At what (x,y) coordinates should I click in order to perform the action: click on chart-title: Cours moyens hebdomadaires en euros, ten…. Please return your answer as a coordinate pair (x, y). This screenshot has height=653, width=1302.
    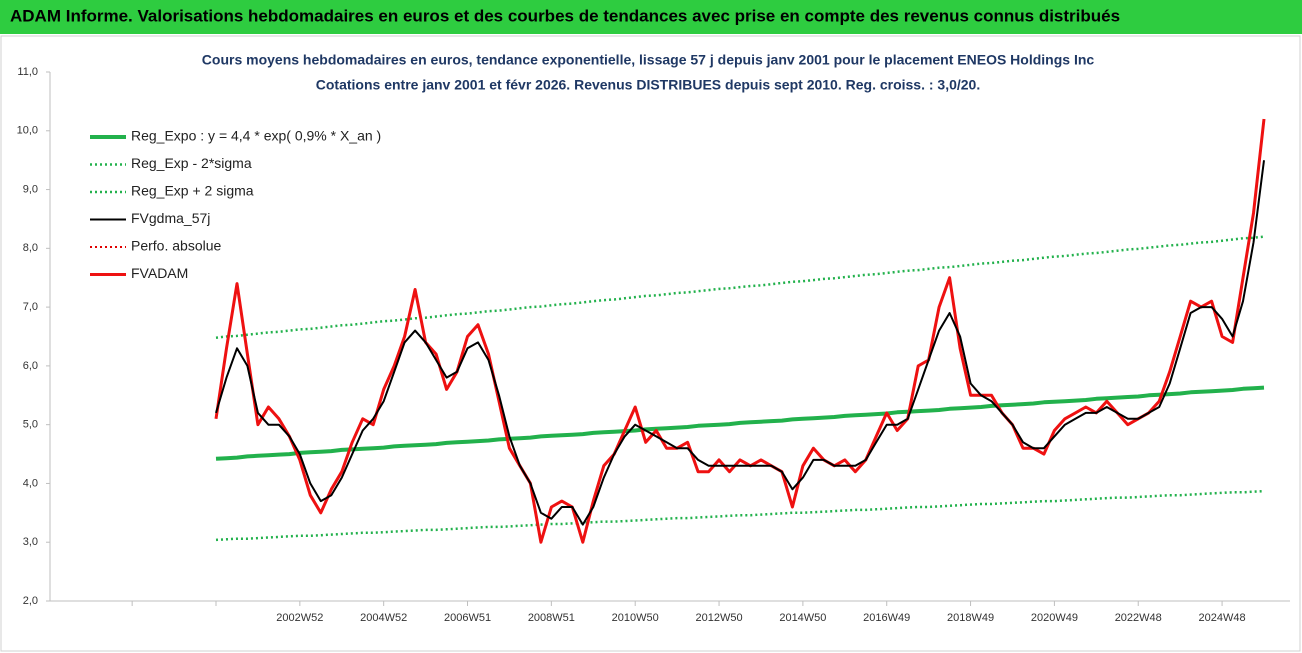
    Looking at the image, I should click on (648, 60).